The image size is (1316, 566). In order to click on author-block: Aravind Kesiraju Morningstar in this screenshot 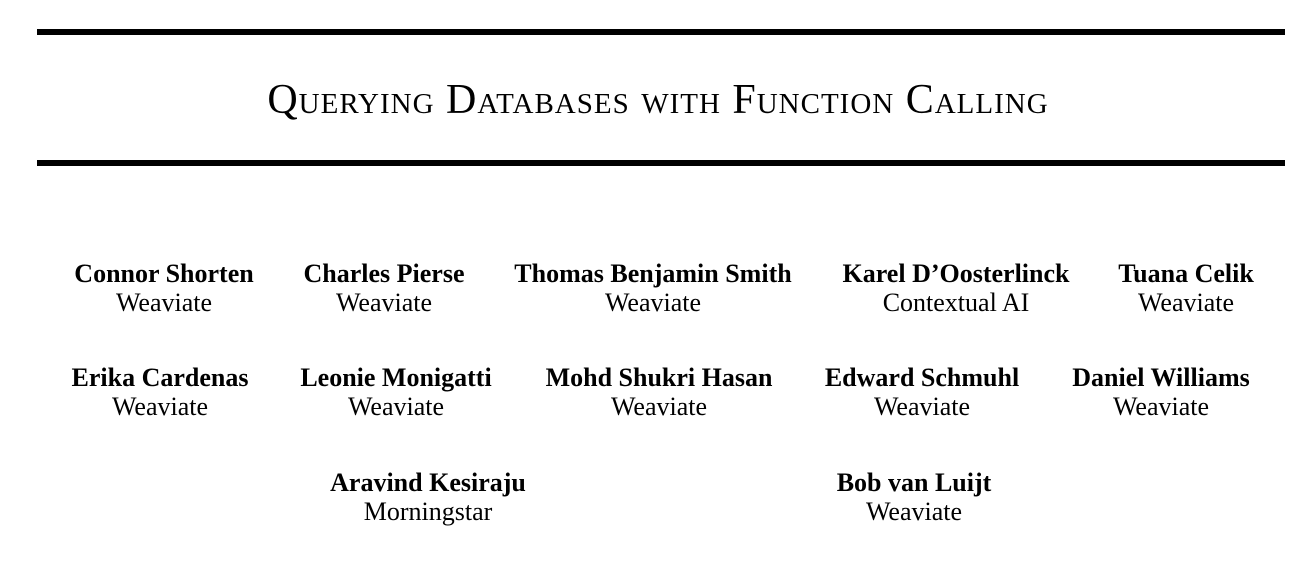, I will do `click(428, 497)`.